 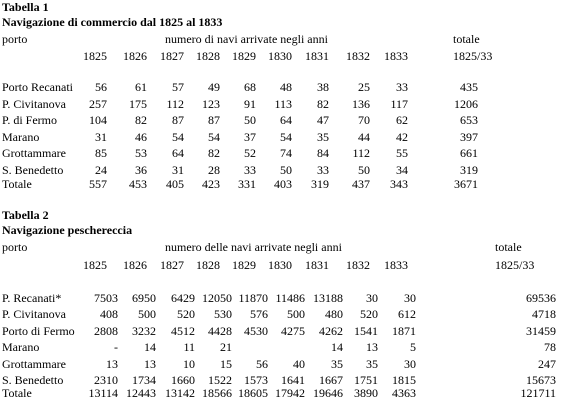 I want to click on year-header: 1829, so click(x=244, y=56).